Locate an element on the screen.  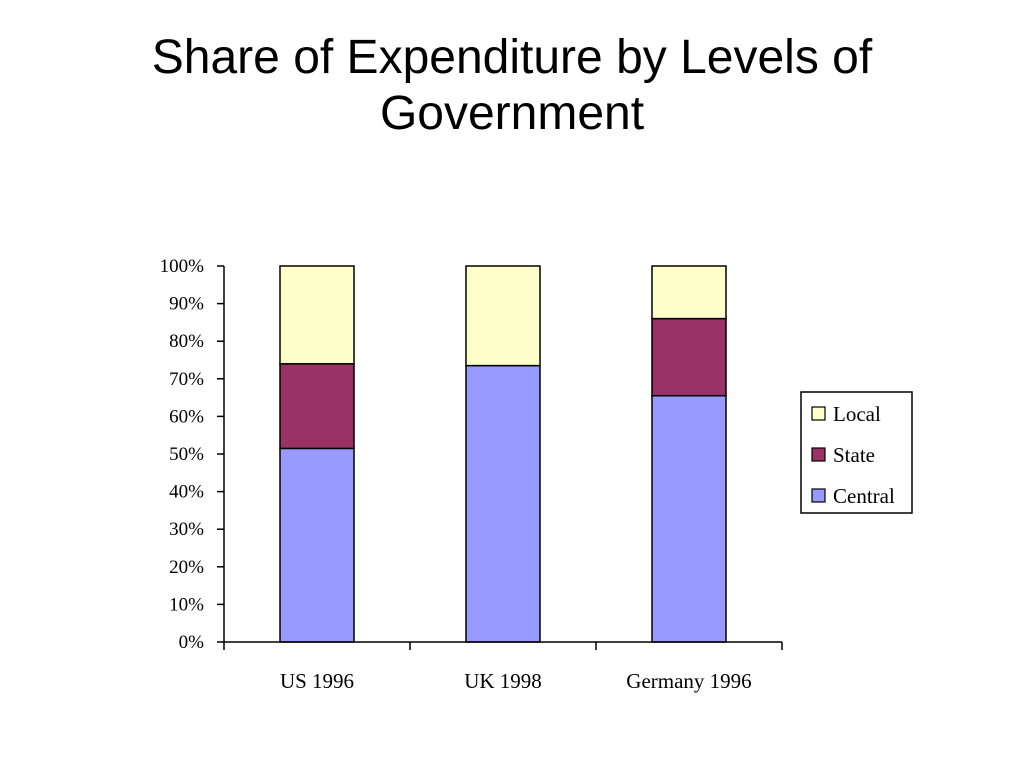
y-tick-label: 60% is located at coordinates (186, 416).